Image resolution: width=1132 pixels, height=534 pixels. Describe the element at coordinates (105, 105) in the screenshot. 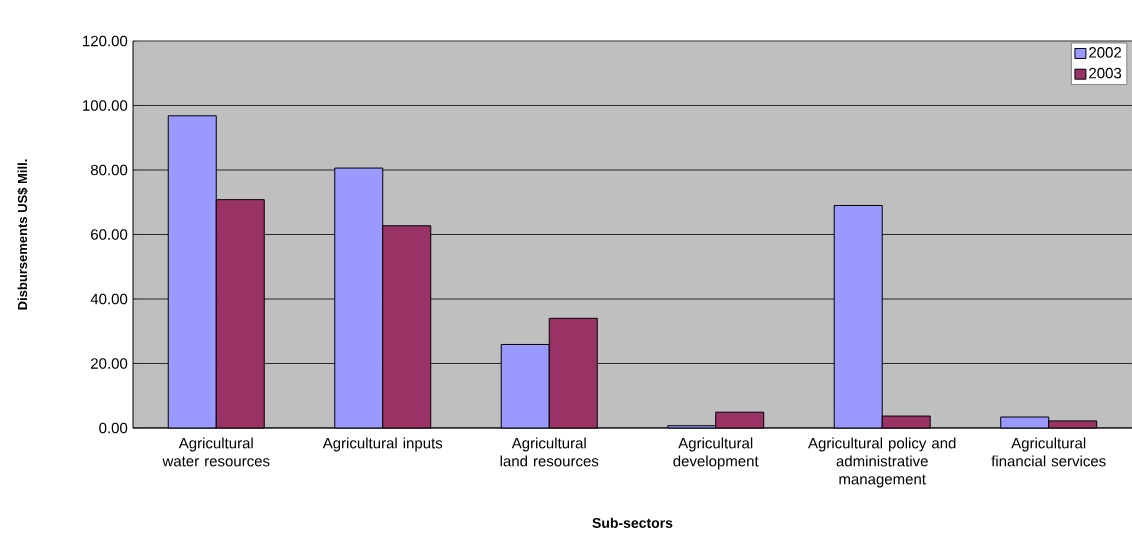

I see `y-tick-label: 100.00` at that location.